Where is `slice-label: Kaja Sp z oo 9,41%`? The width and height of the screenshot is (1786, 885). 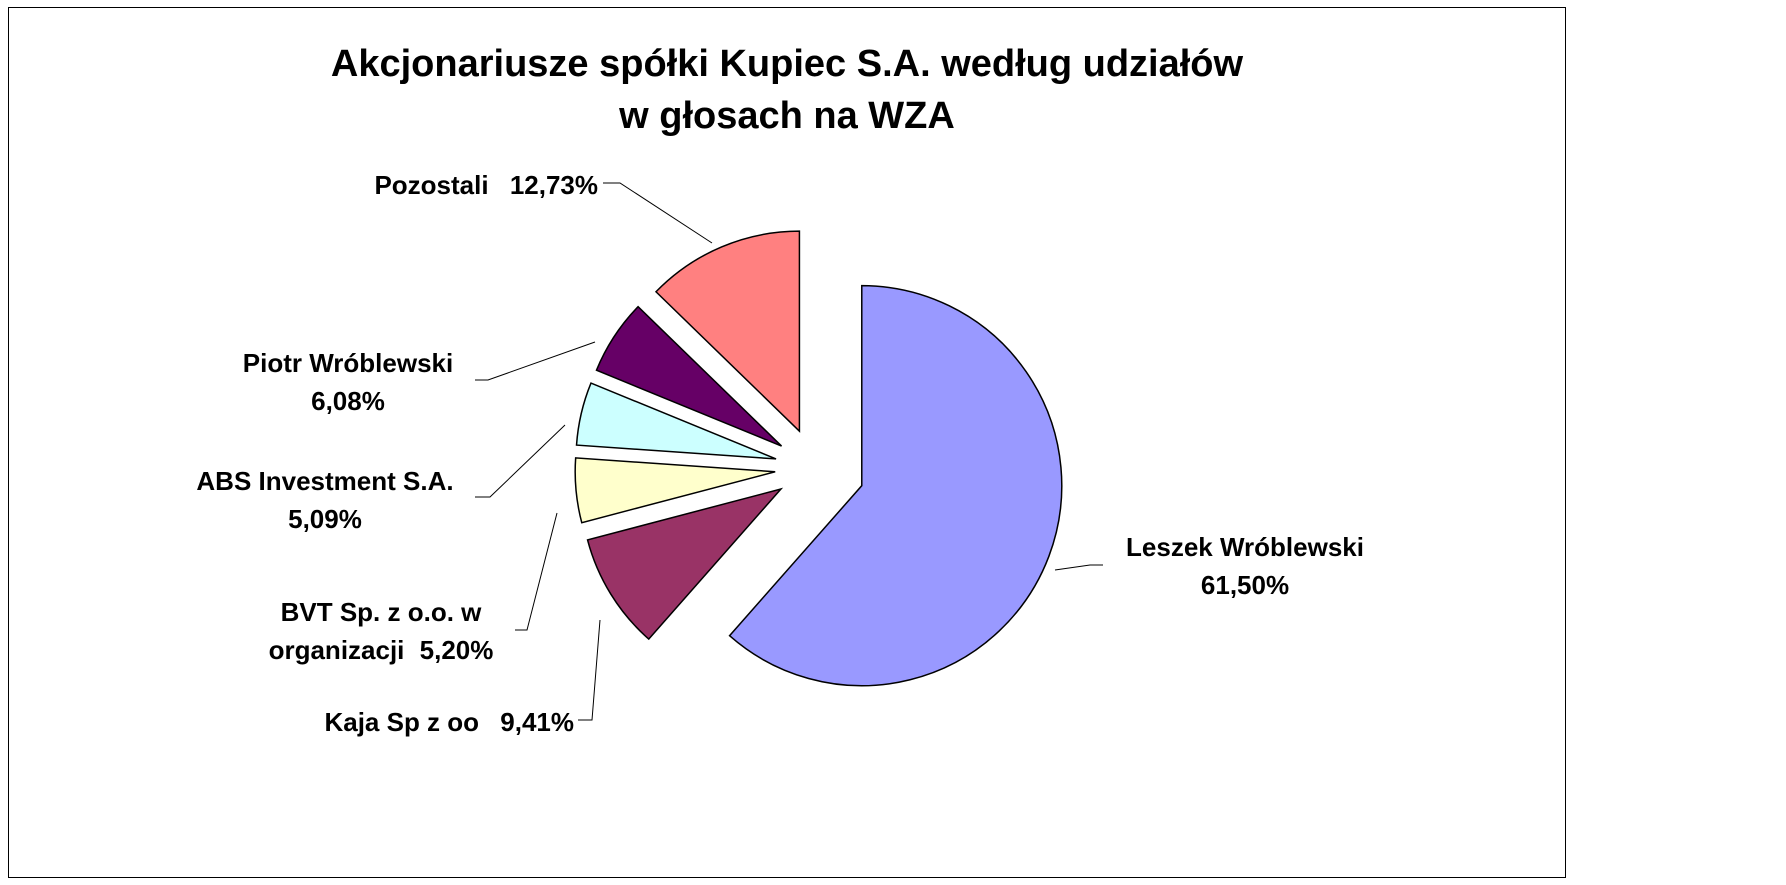 slice-label: Kaja Sp z oo 9,41% is located at coordinates (449, 722).